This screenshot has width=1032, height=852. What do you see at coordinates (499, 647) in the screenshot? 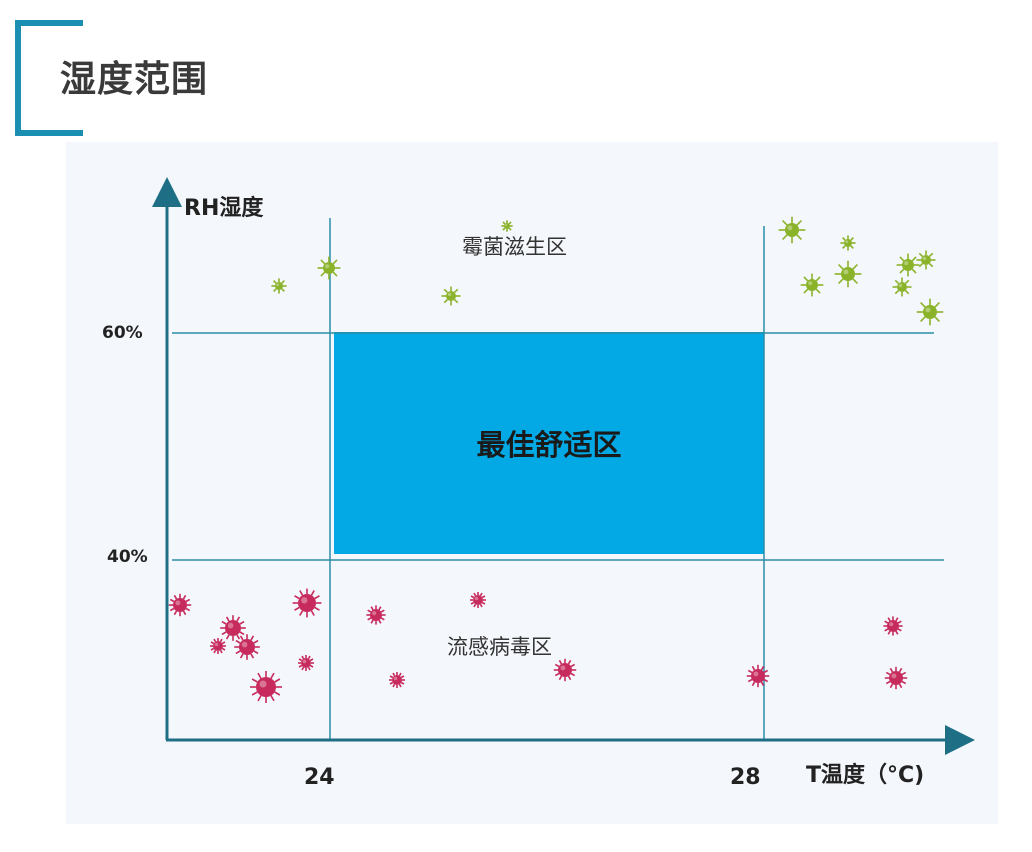
I see `virus-zone-label: 流感病毒区` at bounding box center [499, 647].